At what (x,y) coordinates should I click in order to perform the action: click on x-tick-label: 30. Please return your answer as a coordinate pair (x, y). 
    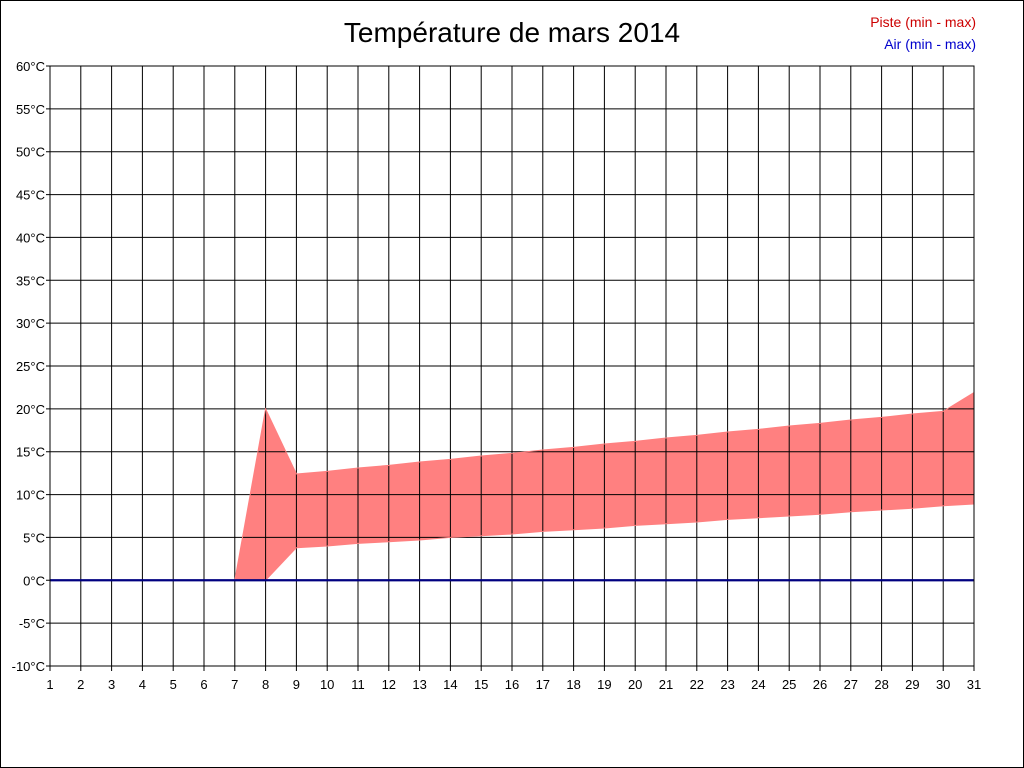
    Looking at the image, I should click on (943, 684).